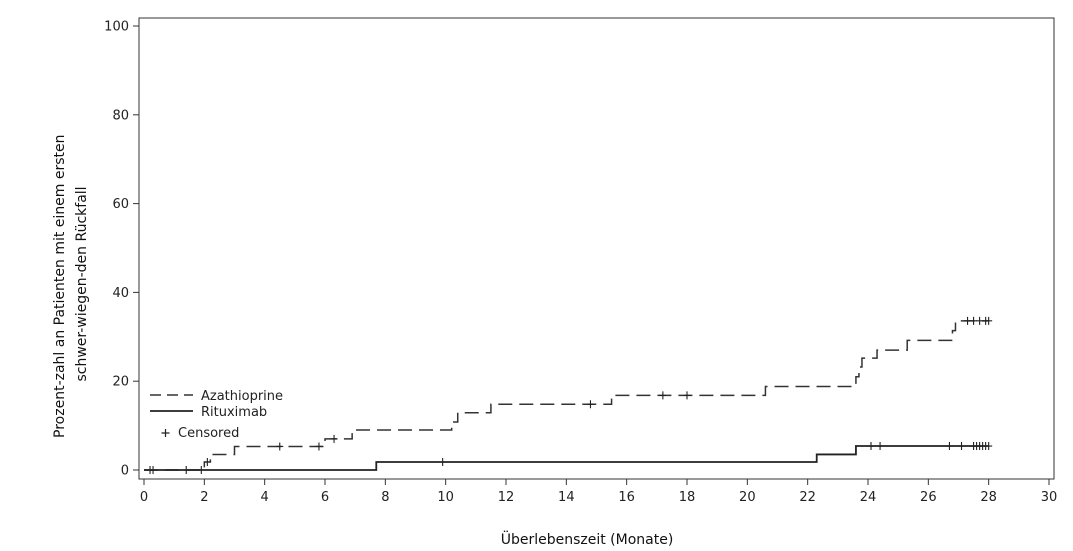  What do you see at coordinates (1049, 497) in the screenshot?
I see `x-tick-label-30: 30` at bounding box center [1049, 497].